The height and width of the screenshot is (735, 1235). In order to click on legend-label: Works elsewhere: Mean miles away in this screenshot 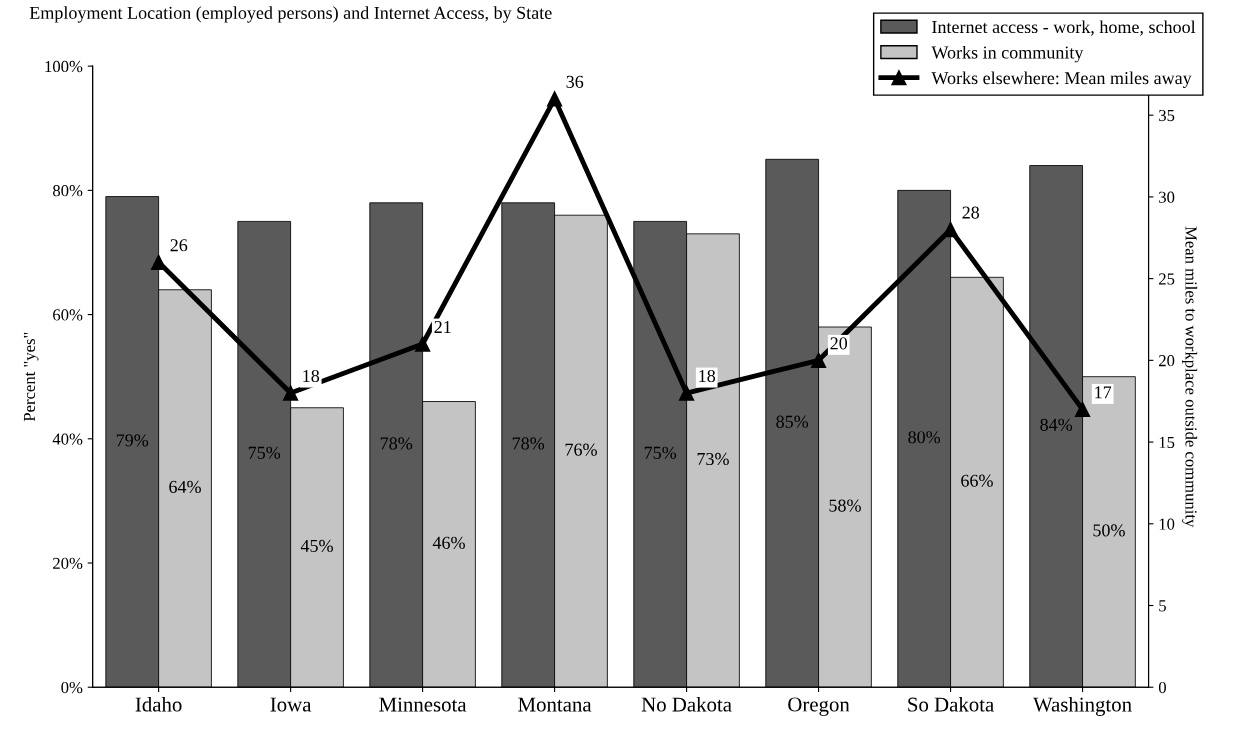, I will do `click(1061, 79)`.